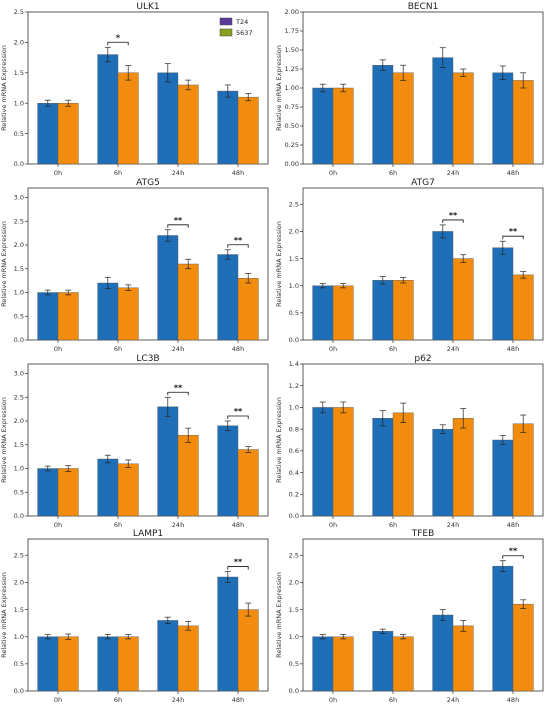 The height and width of the screenshot is (705, 550). Describe the element at coordinates (241, 22) in the screenshot. I see `legend-label: T24` at that location.